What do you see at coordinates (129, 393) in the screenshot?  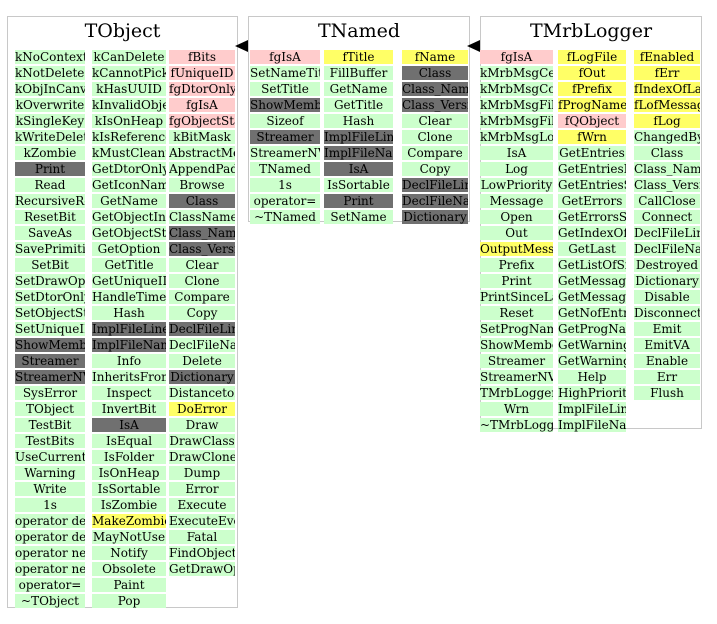 I see `member-inspect: Inspect` at bounding box center [129, 393].